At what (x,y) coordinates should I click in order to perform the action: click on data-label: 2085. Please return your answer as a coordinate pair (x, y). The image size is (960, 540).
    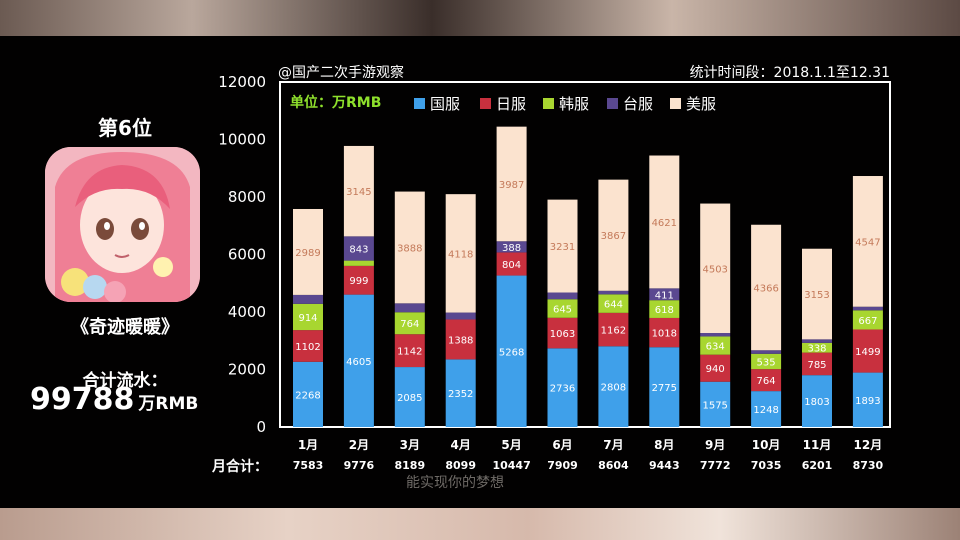
    Looking at the image, I should click on (409, 398).